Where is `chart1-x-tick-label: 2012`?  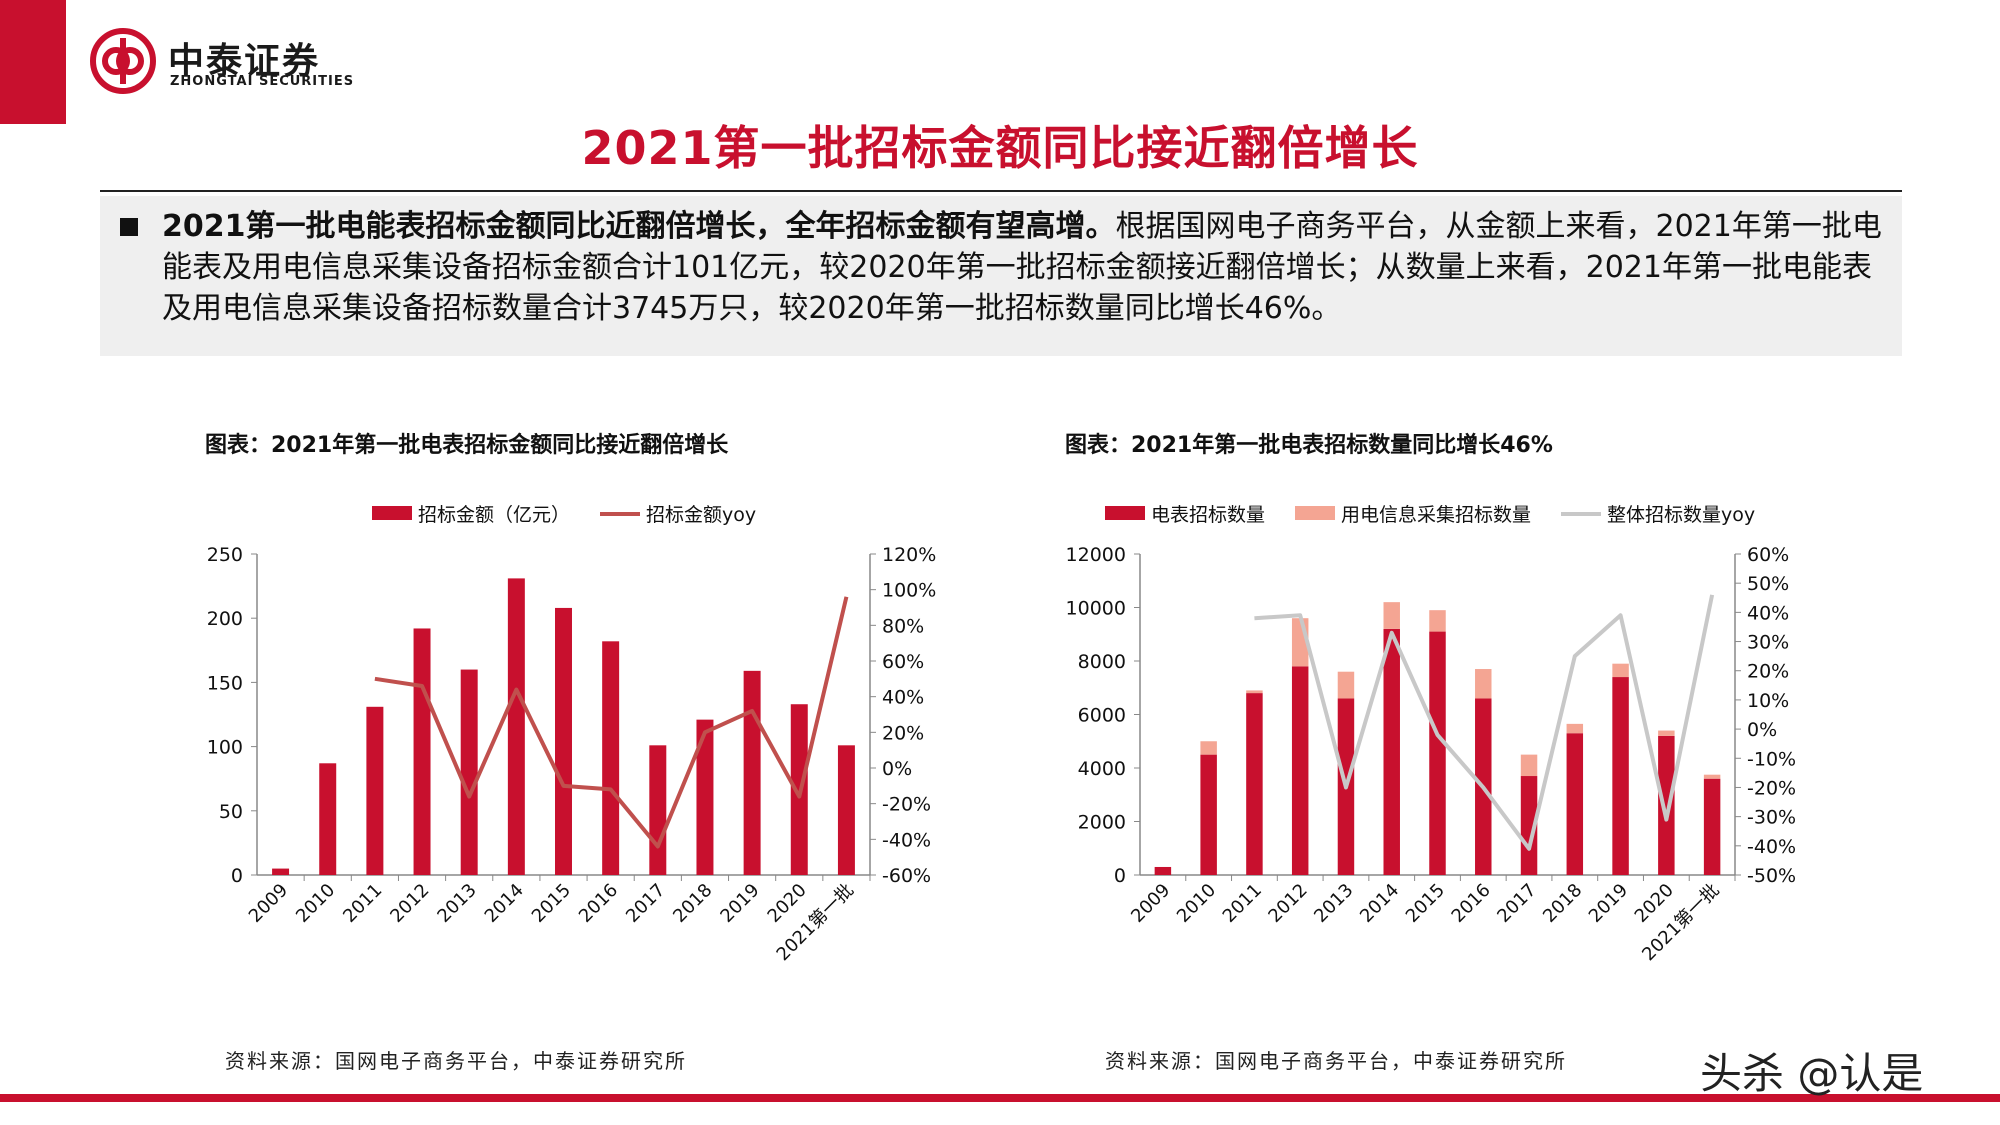
chart1-x-tick-label: 2012 is located at coordinates (409, 903).